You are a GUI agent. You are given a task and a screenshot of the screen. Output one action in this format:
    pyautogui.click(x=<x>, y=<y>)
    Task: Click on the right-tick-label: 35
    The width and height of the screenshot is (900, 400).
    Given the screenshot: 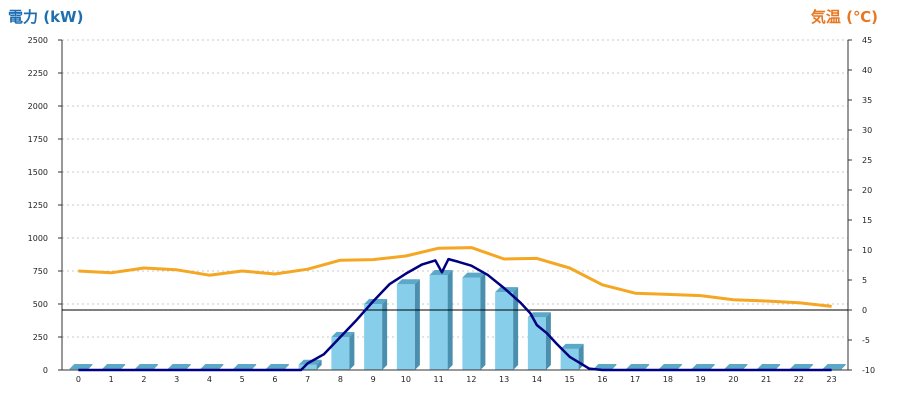 What is the action you would take?
    pyautogui.click(x=867, y=100)
    